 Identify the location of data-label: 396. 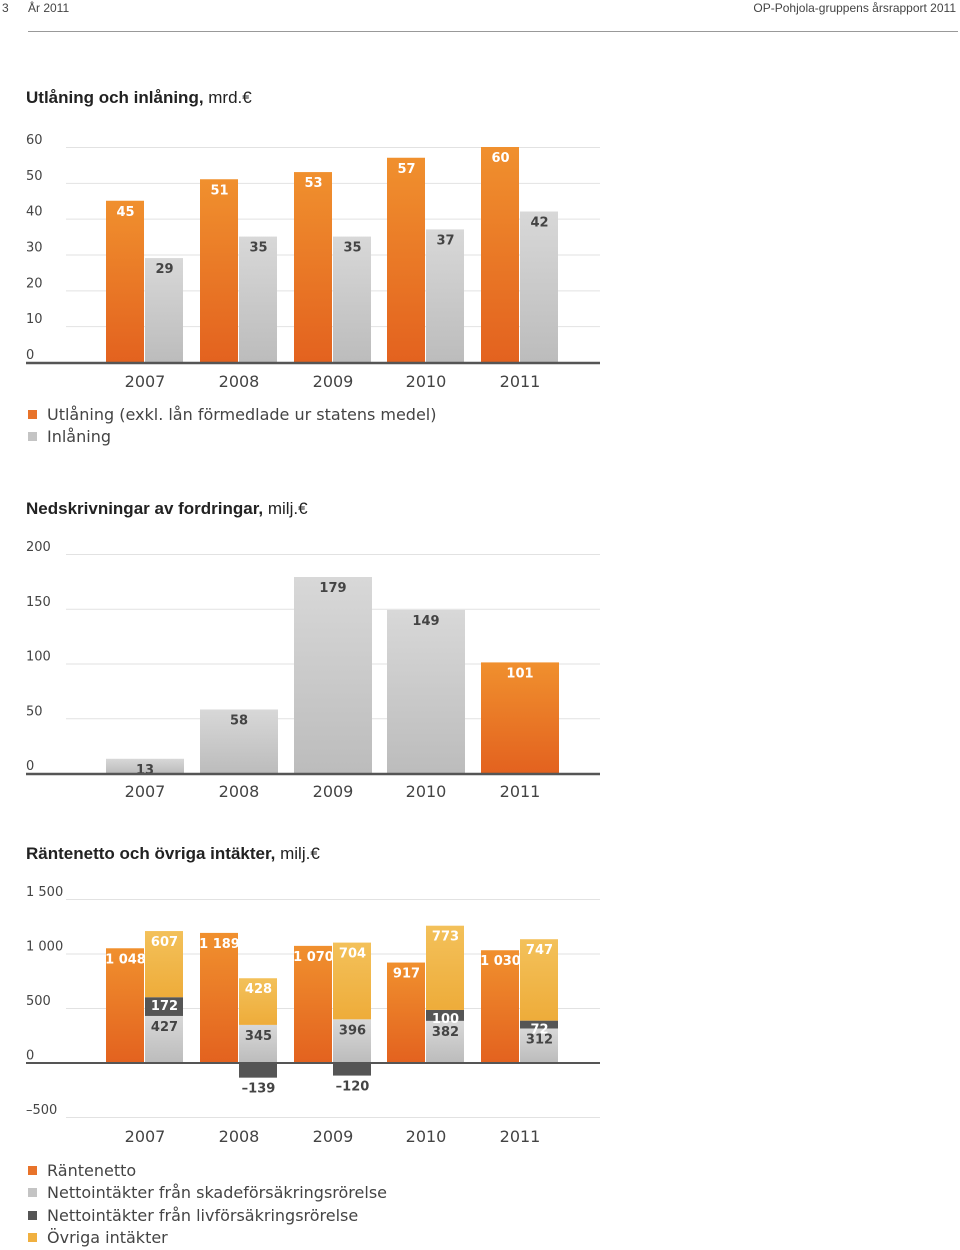
(352, 1030).